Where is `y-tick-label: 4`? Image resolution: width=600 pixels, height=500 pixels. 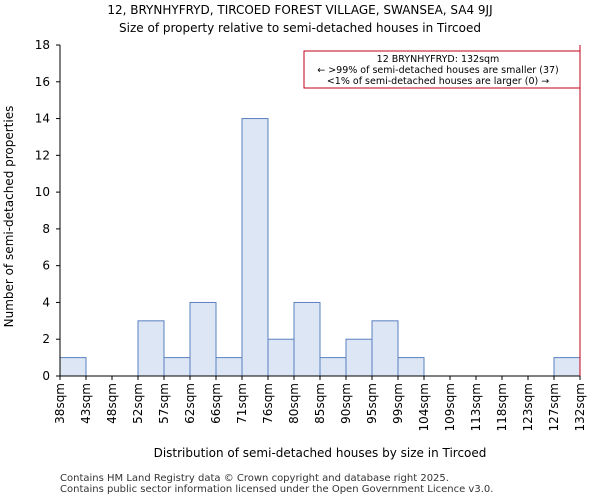
y-tick-label: 4 is located at coordinates (46, 302).